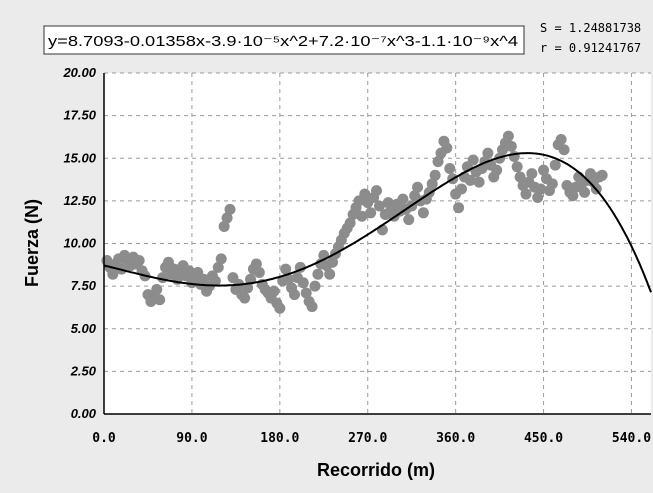  Describe the element at coordinates (84, 285) in the screenshot. I see `y-tick-label: 7.50` at that location.